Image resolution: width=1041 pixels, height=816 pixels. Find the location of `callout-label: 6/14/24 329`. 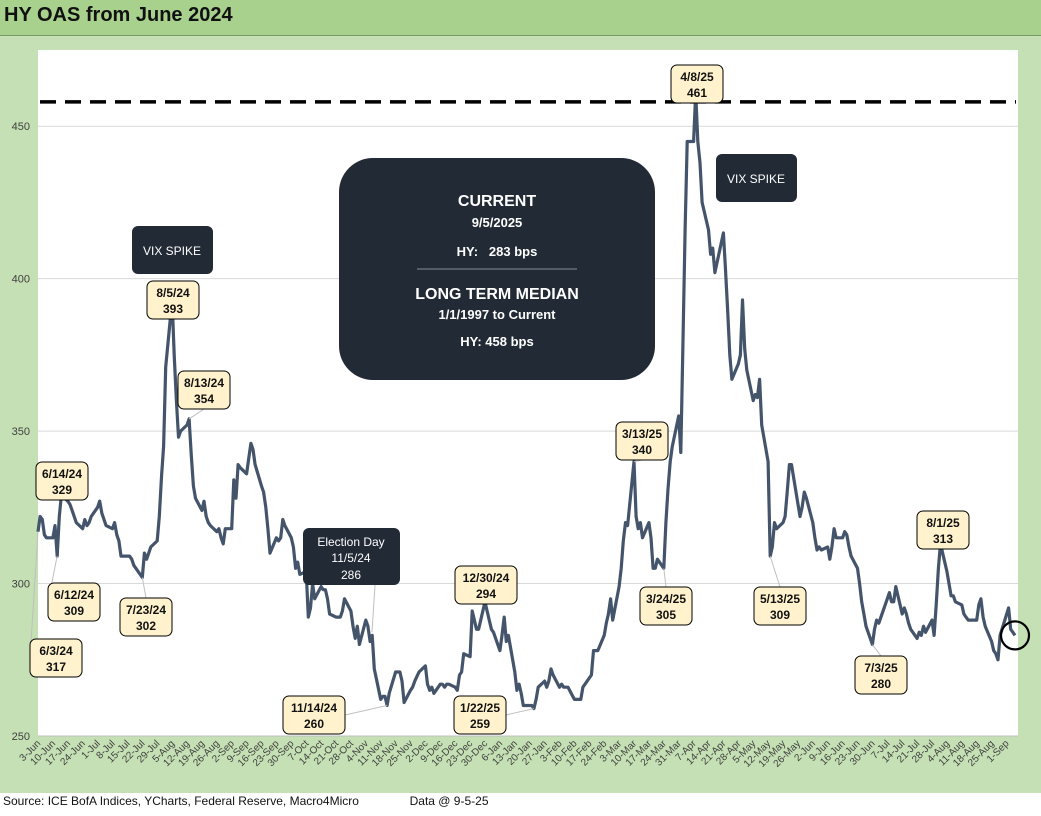

callout-label: 6/14/24 329 is located at coordinates (62, 481).